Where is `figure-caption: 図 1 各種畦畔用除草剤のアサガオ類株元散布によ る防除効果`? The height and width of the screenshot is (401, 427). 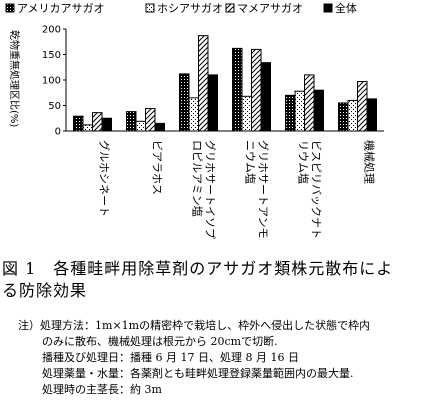
figure-caption: 図 1 各種畦畔用除草剤のアサガオ類株元散布によ る防除効果 is located at coordinates (213, 280).